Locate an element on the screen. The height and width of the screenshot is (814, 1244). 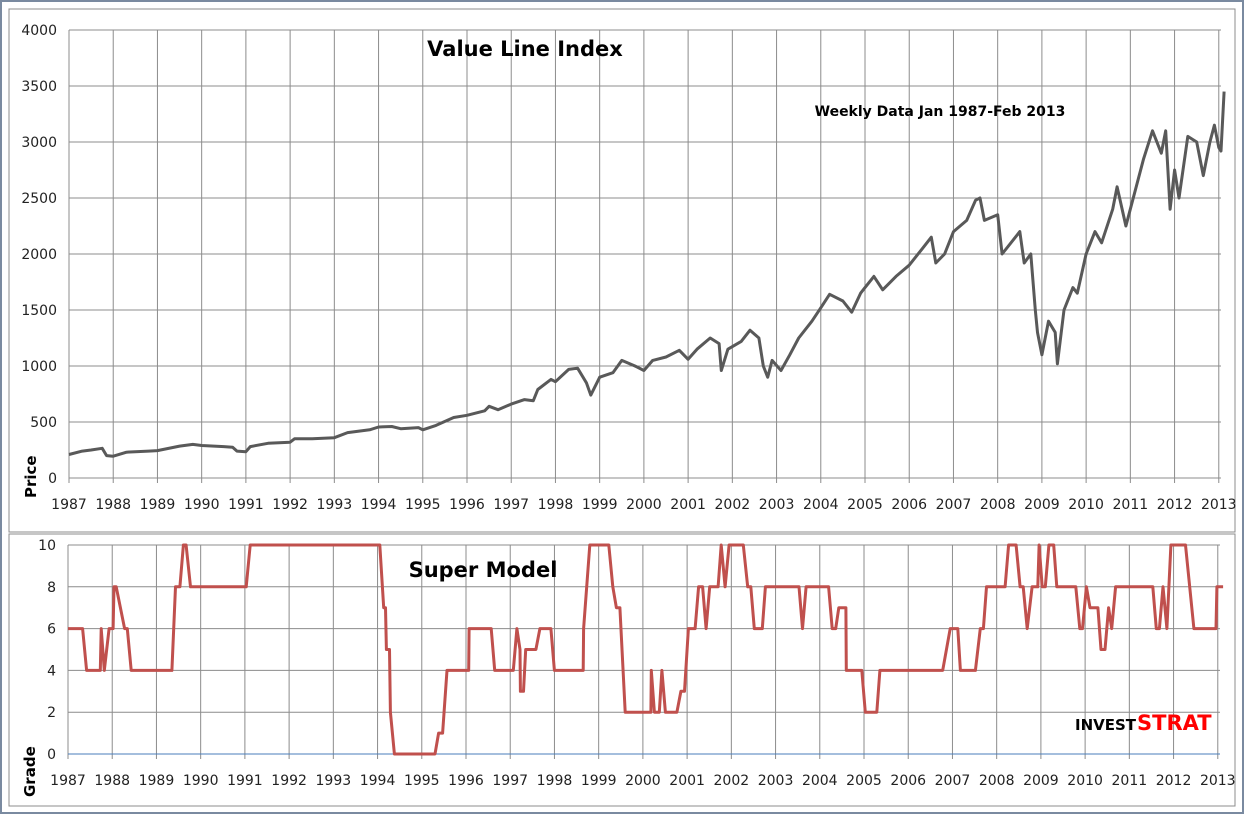
price-axis-label: Price is located at coordinates (31, 476).